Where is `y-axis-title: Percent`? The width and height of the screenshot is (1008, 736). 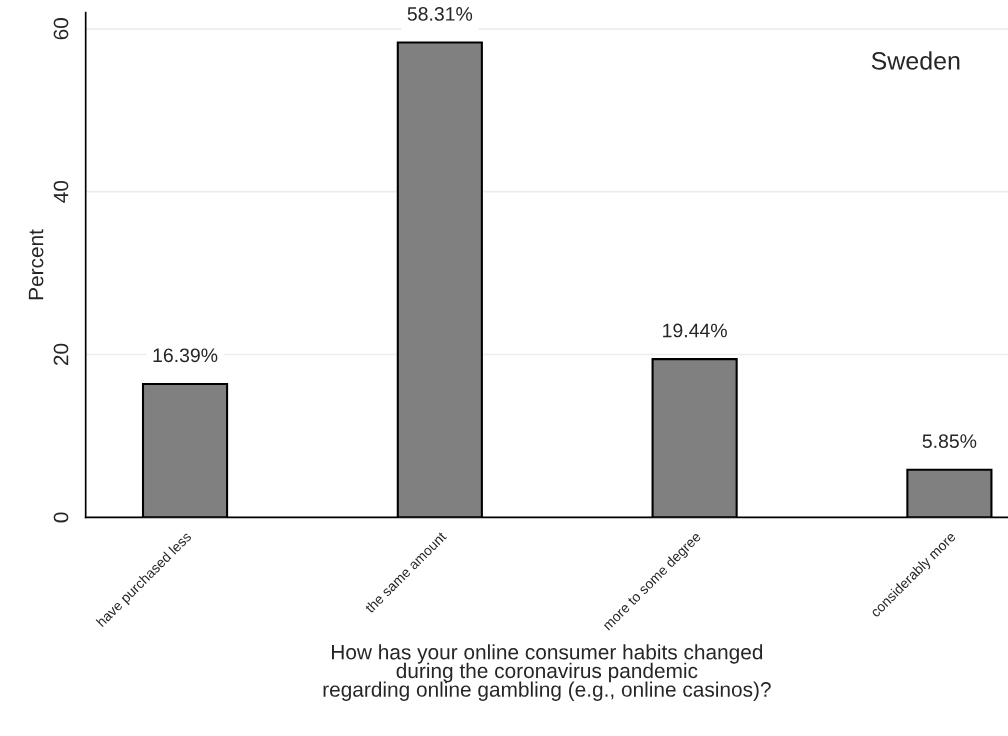
y-axis-title: Percent is located at coordinates (36, 264).